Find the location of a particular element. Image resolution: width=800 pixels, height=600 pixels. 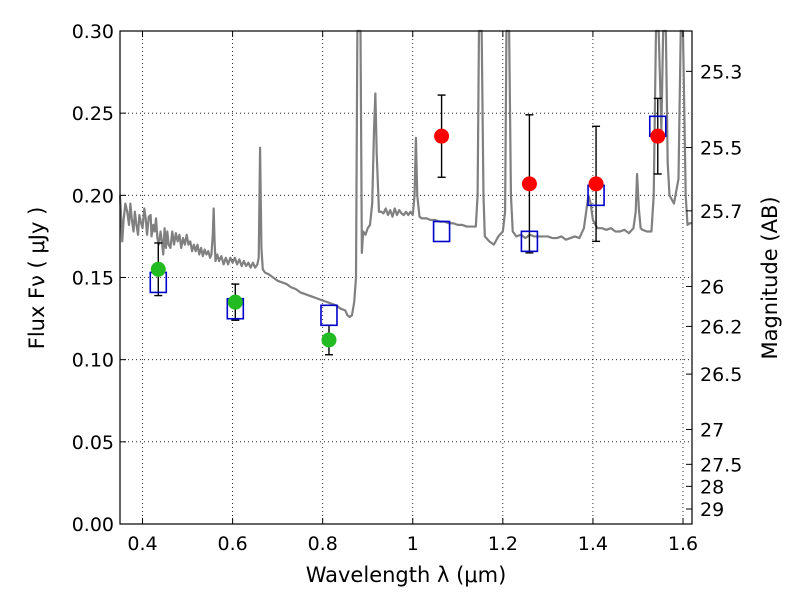

y-axis-ticks: 0.00 0.05 0.10 0.15 0.20 0.25 0.30 is located at coordinates (99, 278).